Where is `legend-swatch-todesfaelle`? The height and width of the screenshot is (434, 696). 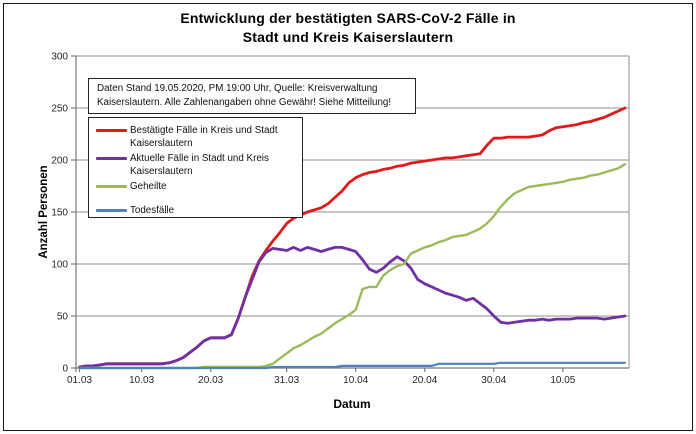 legend-swatch-todesfaelle is located at coordinates (111, 210).